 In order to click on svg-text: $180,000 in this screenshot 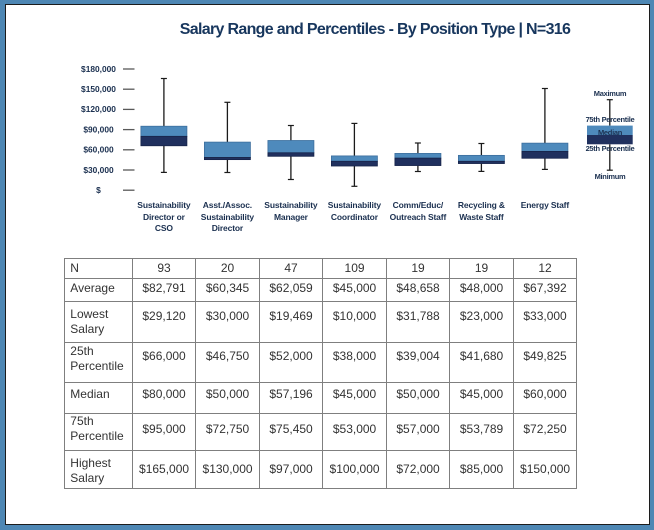, I will do `click(98, 69)`.